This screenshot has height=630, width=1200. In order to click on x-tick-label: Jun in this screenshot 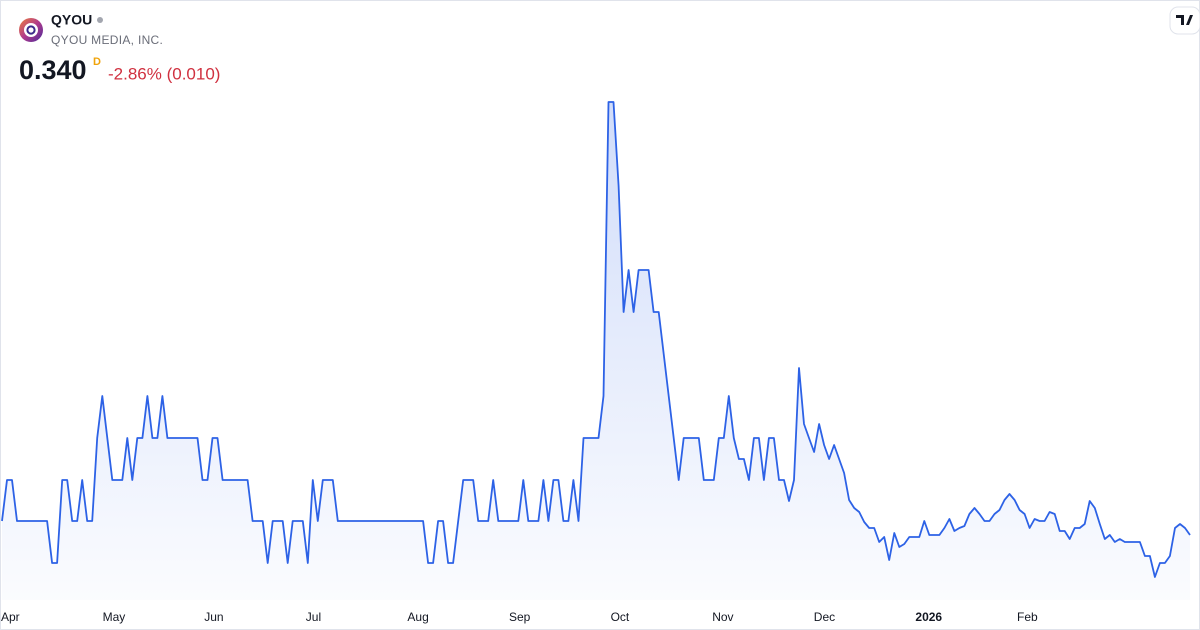, I will do `click(213, 617)`.